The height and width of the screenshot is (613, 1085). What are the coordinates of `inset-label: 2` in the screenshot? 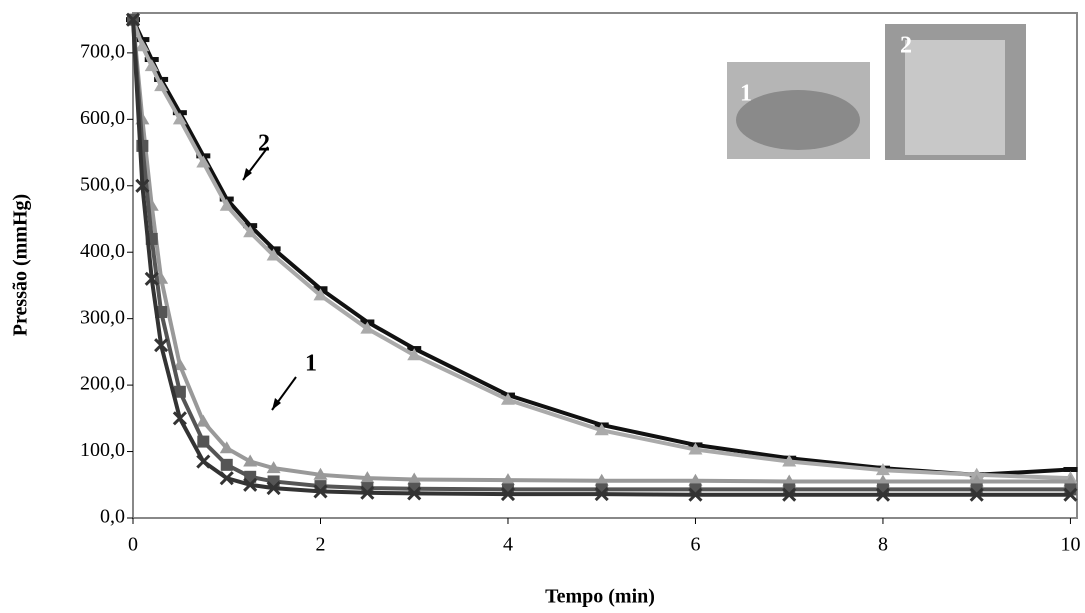 It's located at (906, 46).